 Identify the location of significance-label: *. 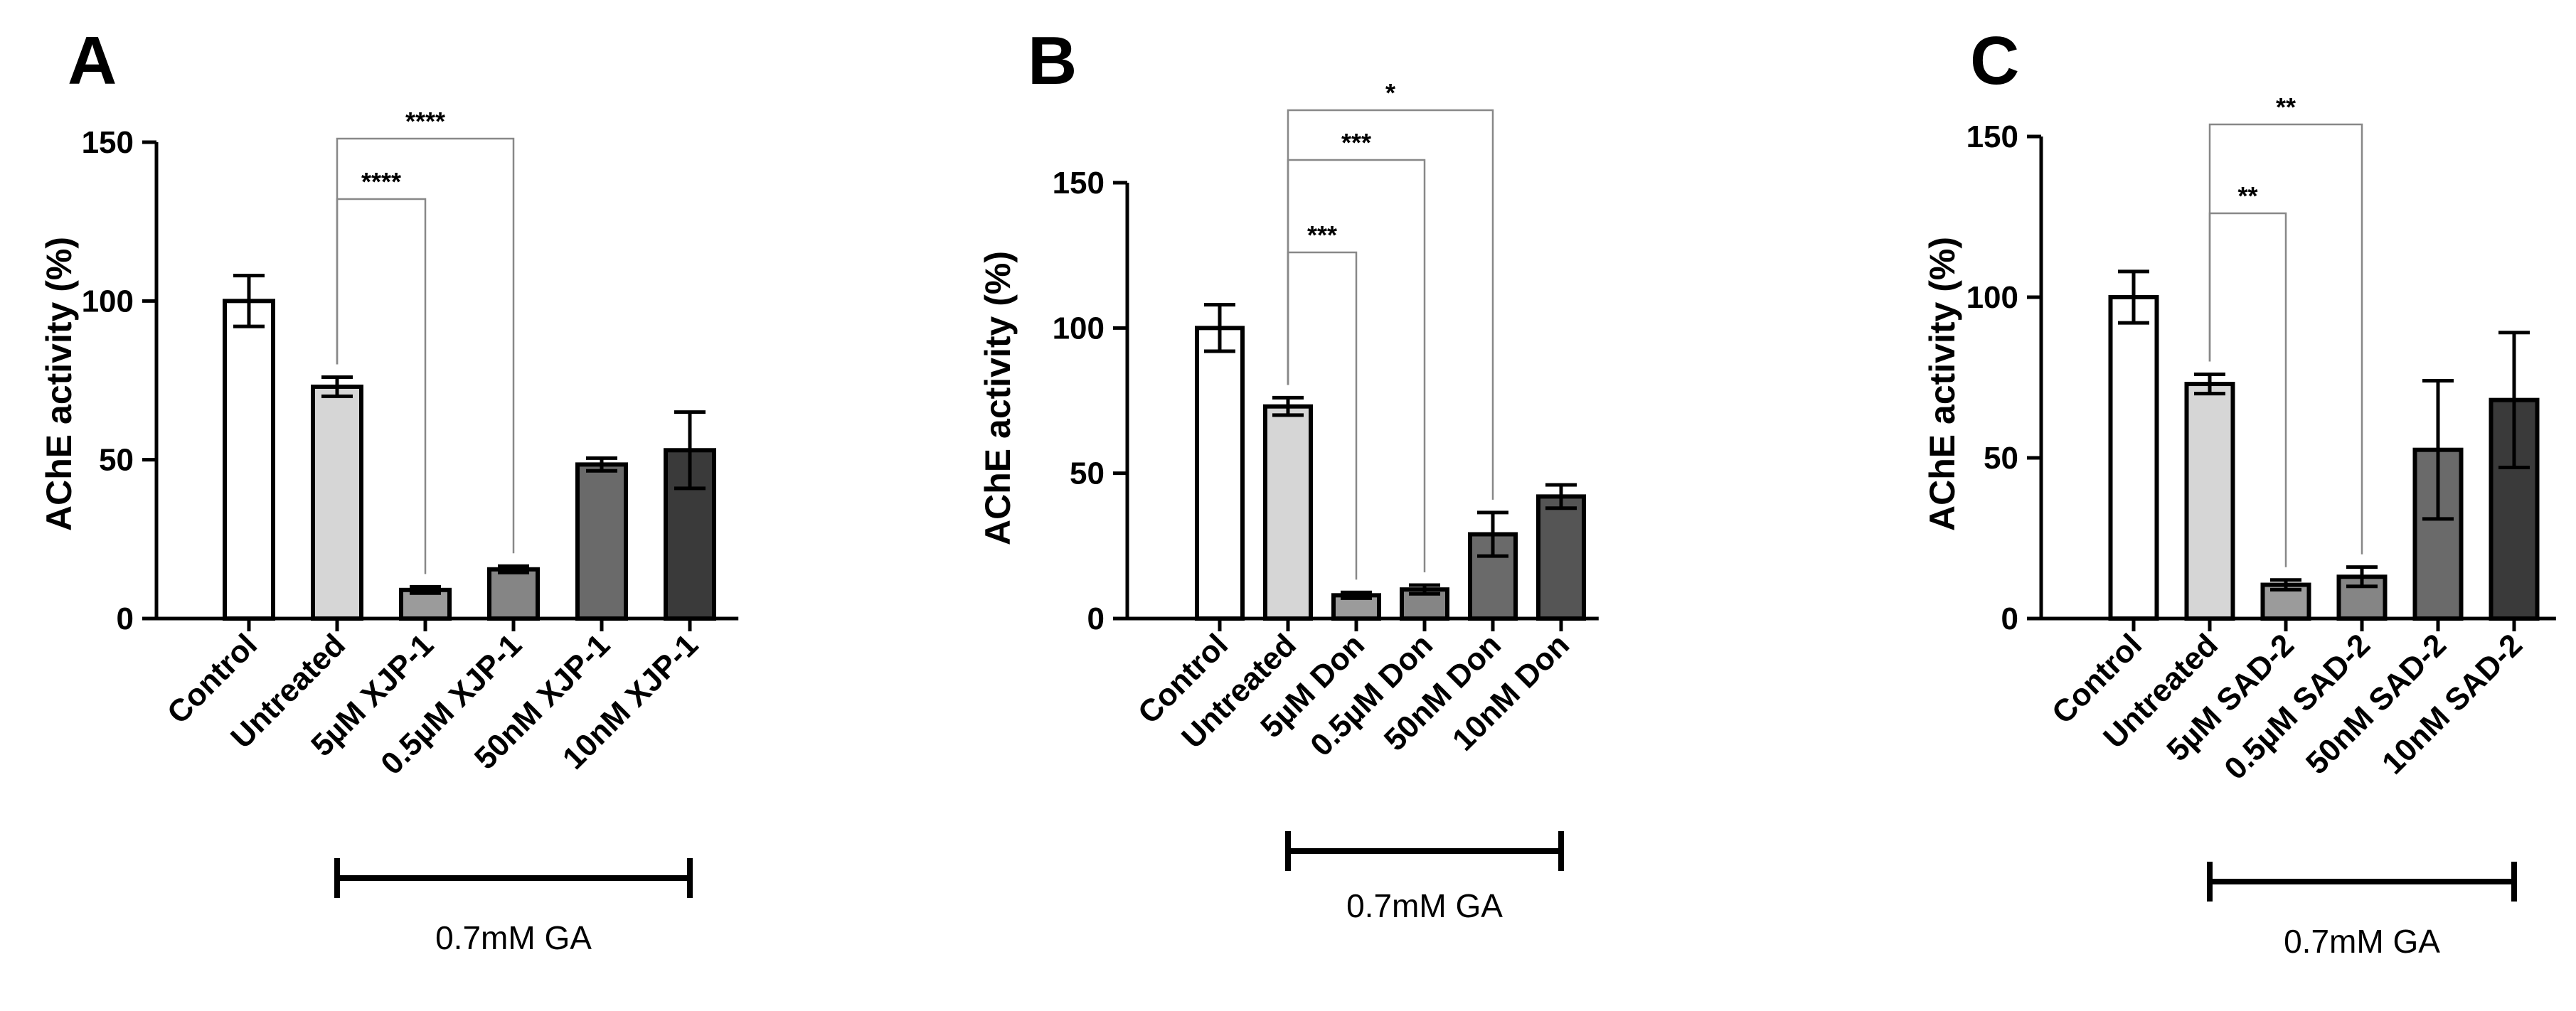
(1390, 92).